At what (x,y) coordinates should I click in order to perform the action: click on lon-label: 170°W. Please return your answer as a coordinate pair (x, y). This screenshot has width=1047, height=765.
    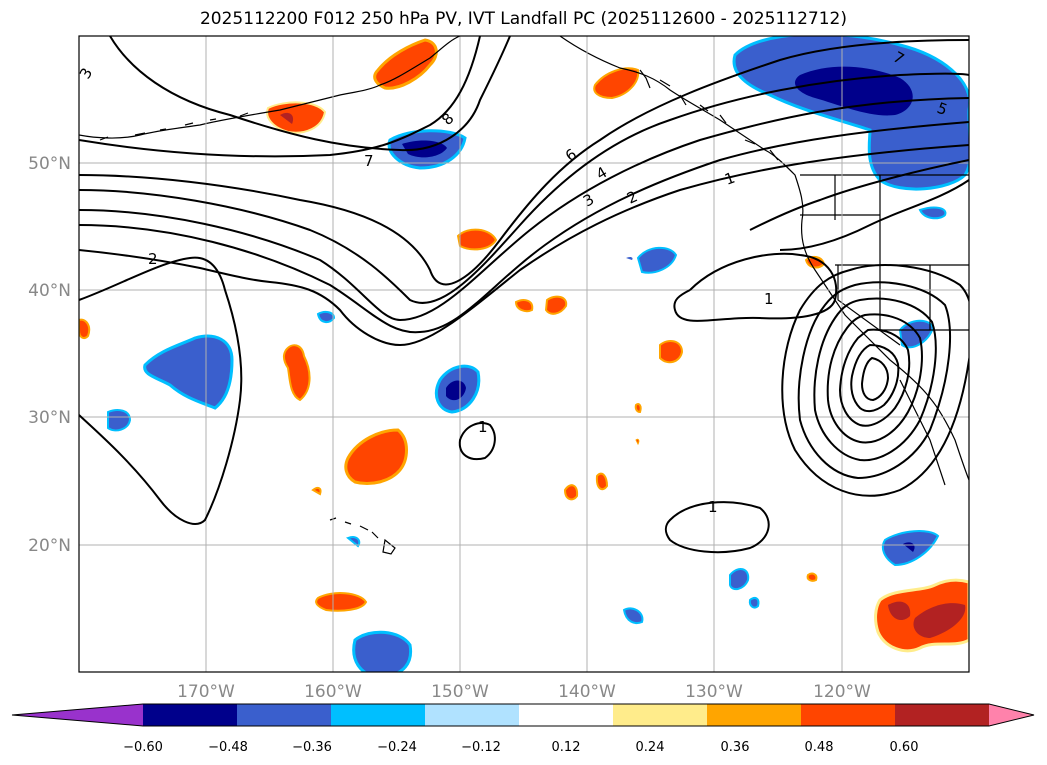
    Looking at the image, I should click on (206, 692).